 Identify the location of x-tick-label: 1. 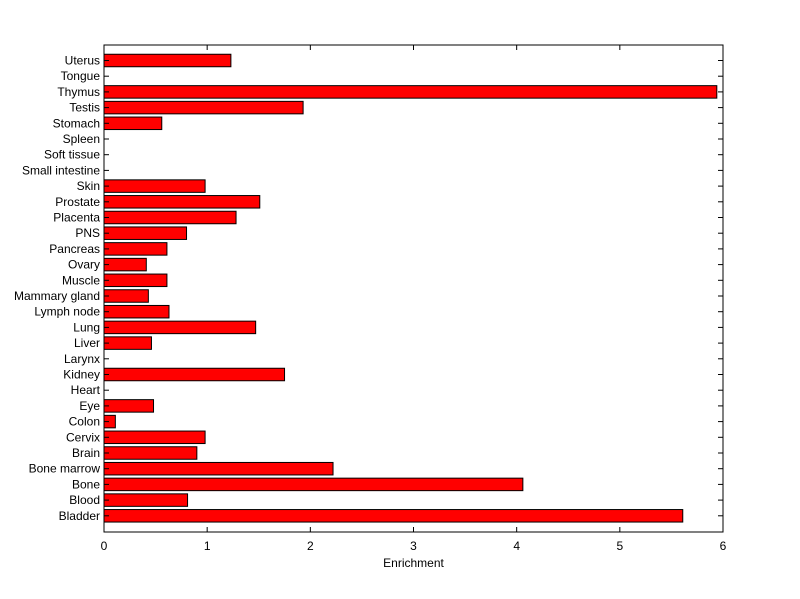
(207, 546).